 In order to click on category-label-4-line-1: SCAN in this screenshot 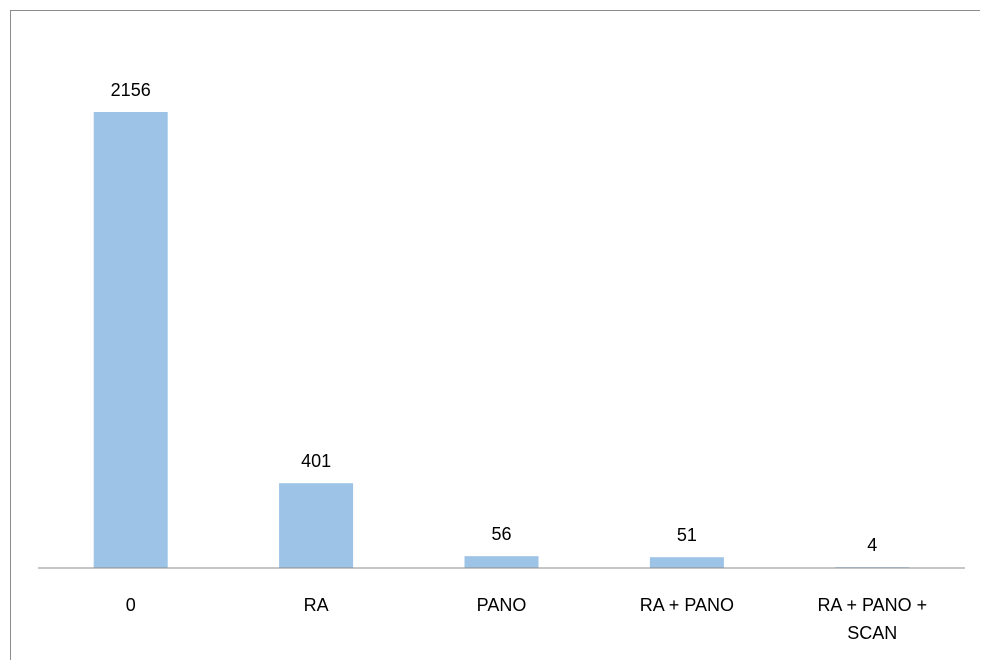, I will do `click(872, 633)`.